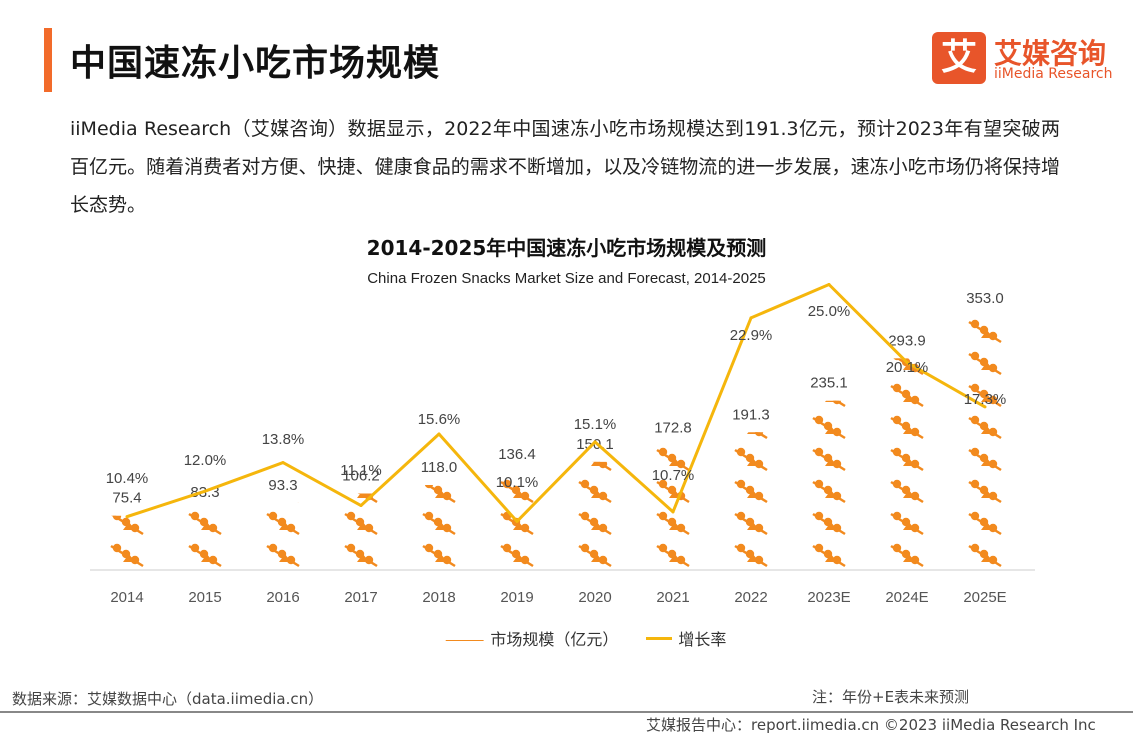 The width and height of the screenshot is (1133, 736). Describe the element at coordinates (126, 498) in the screenshot. I see `bar-value-label: 75.4` at that location.